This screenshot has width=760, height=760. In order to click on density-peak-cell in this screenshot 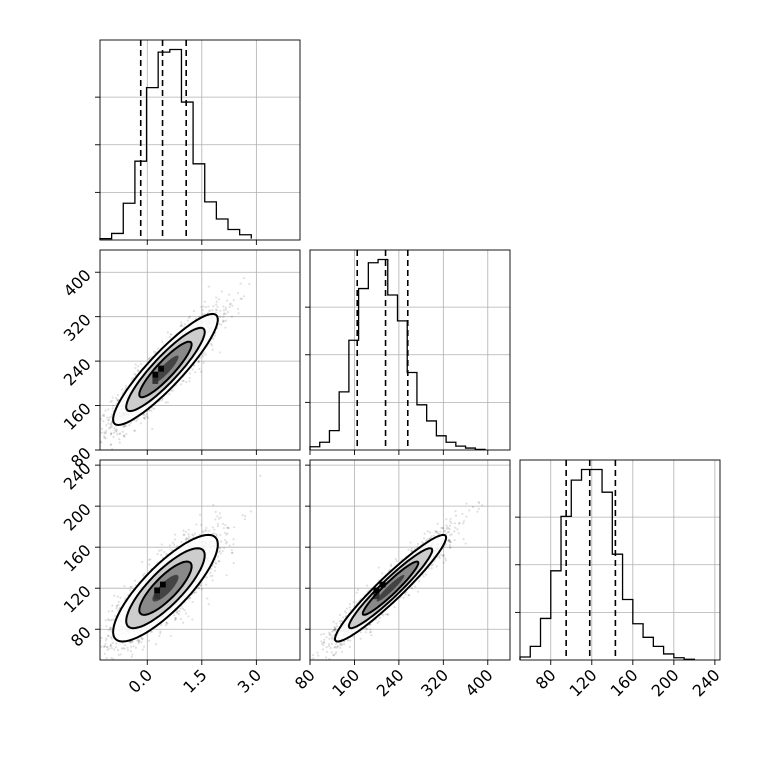, I will do `click(161, 368)`.